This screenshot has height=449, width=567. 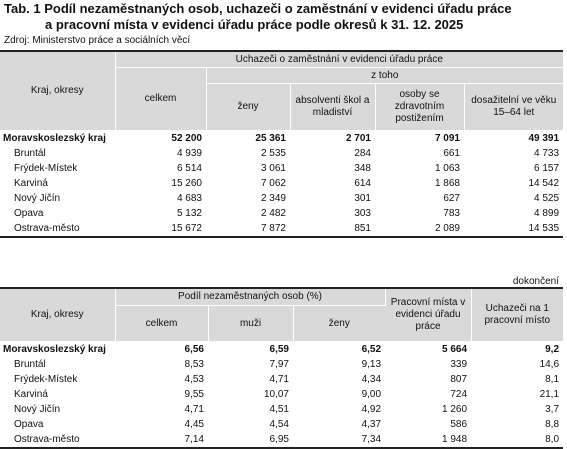 What do you see at coordinates (371, 364) in the screenshot?
I see `cell-women: 9,13` at bounding box center [371, 364].